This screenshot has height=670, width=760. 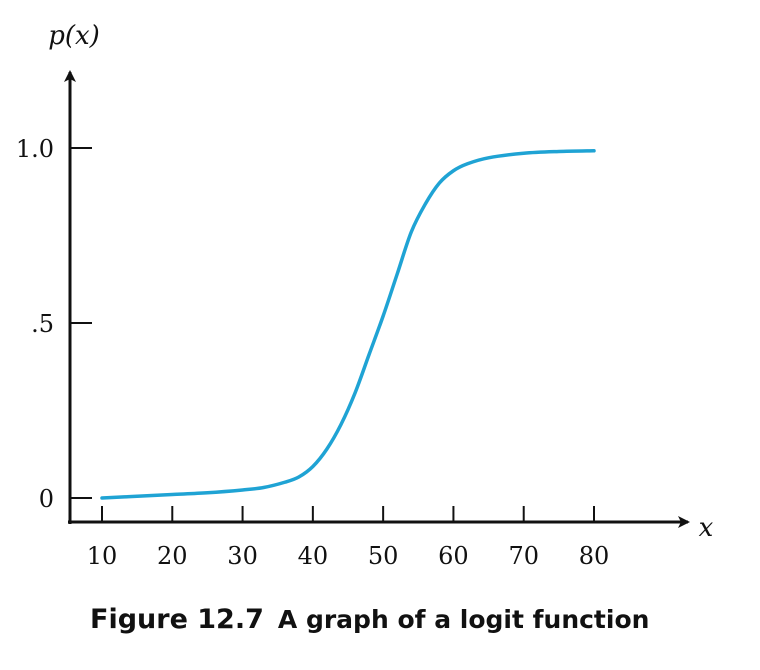 What do you see at coordinates (463, 619) in the screenshot?
I see `figure-title: A graph of a logit function` at bounding box center [463, 619].